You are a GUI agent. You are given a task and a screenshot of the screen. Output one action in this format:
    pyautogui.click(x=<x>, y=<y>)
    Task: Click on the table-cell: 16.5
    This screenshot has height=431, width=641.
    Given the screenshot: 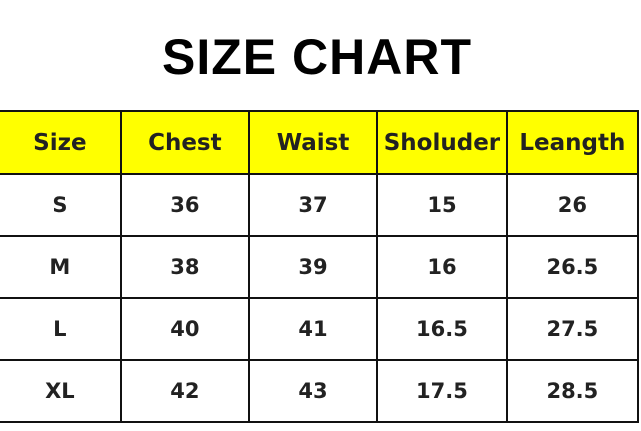 What is the action you would take?
    pyautogui.click(x=442, y=329)
    